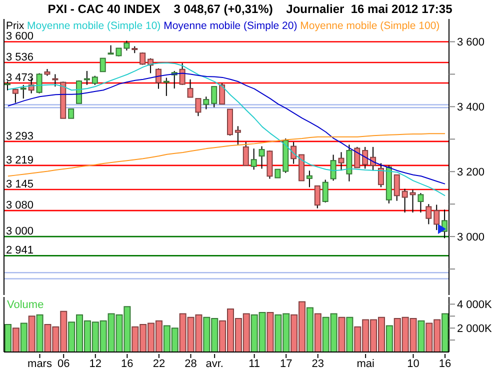 This screenshot has height=370, width=500. Describe the element at coordinates (40, 364) in the screenshot. I see `x-tick-label: mars` at that location.